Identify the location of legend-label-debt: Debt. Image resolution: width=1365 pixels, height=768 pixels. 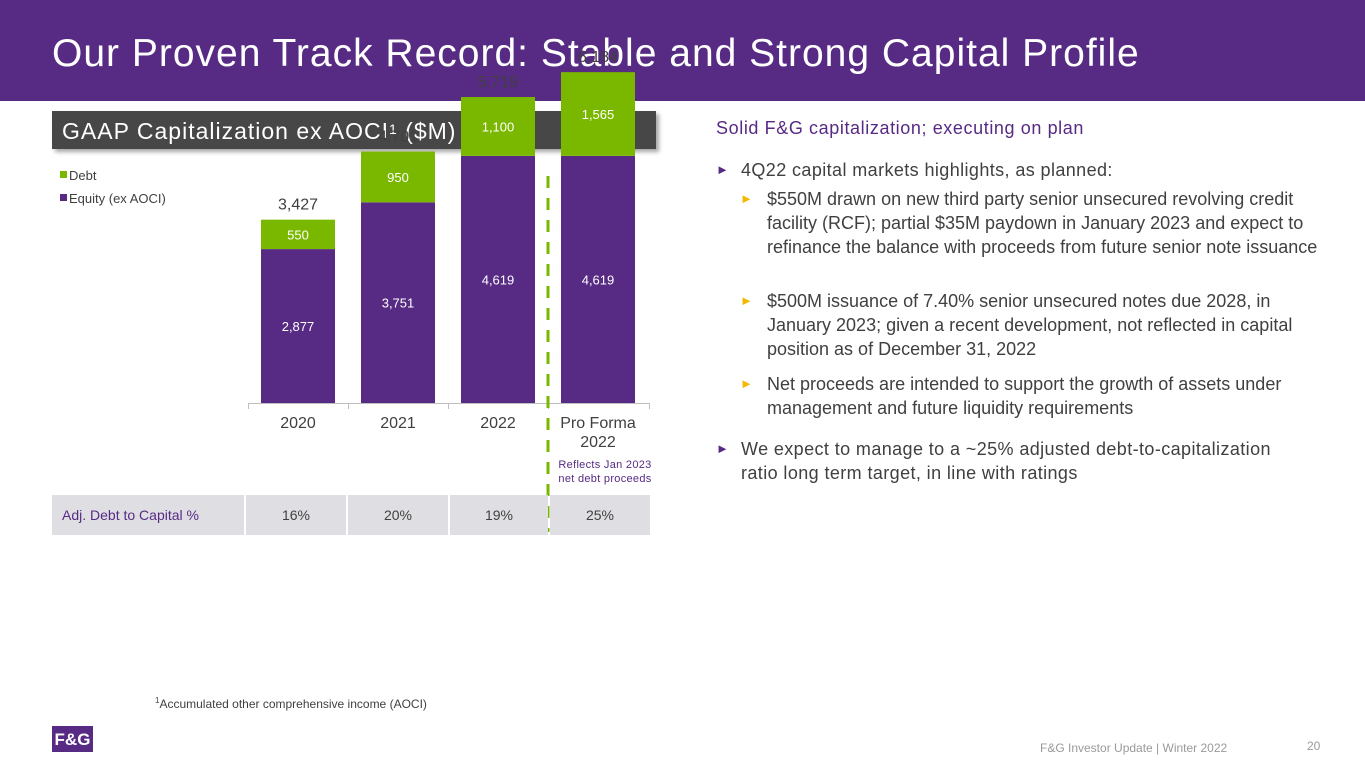
(83, 175).